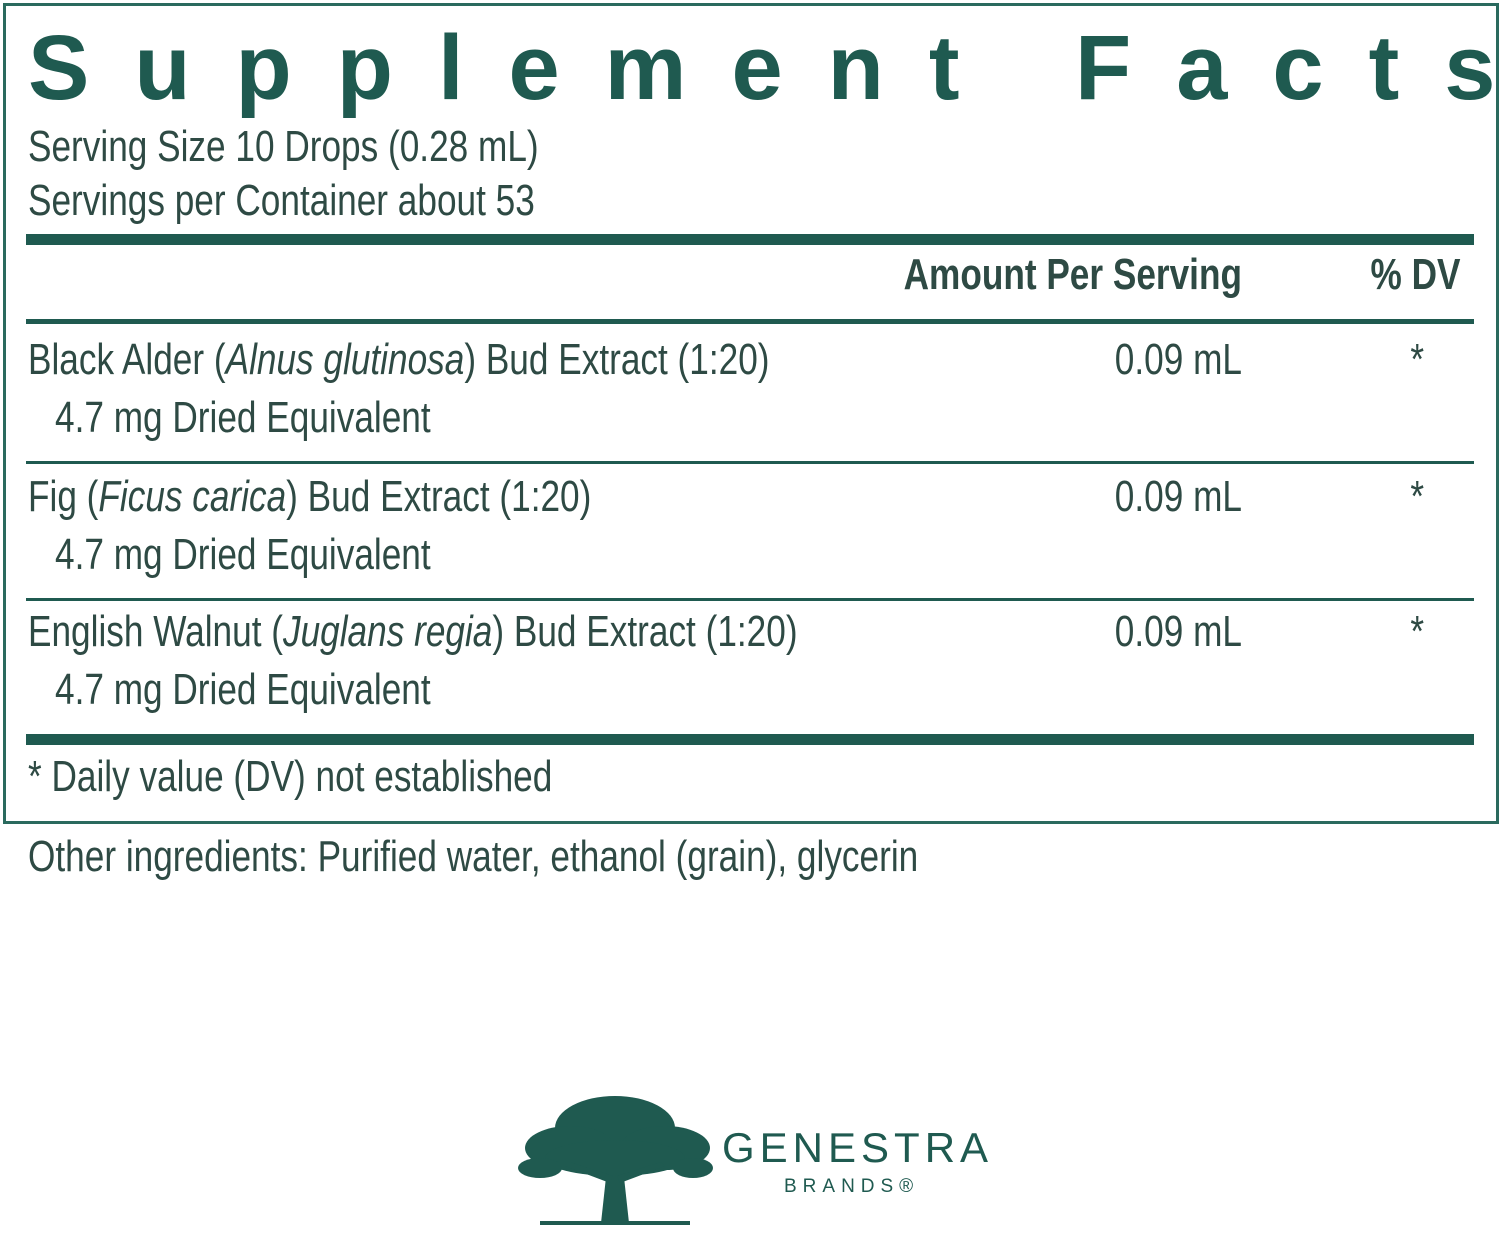 The height and width of the screenshot is (1237, 1500). What do you see at coordinates (387, 631) in the screenshot?
I see `latin-name: Juglans regia` at bounding box center [387, 631].